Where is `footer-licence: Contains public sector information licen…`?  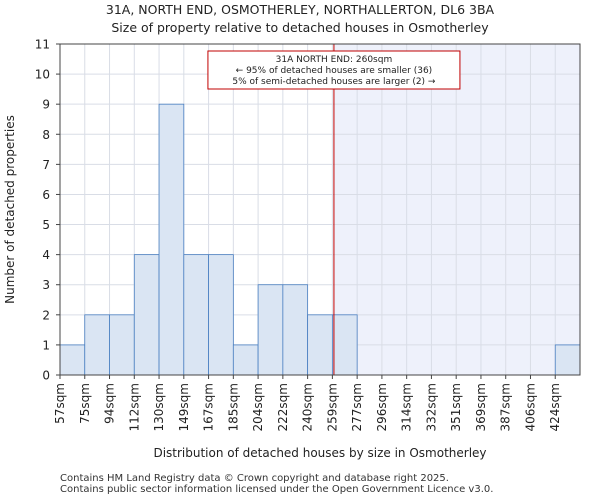
footer-licence: Contains public sector information licen… is located at coordinates (277, 489).